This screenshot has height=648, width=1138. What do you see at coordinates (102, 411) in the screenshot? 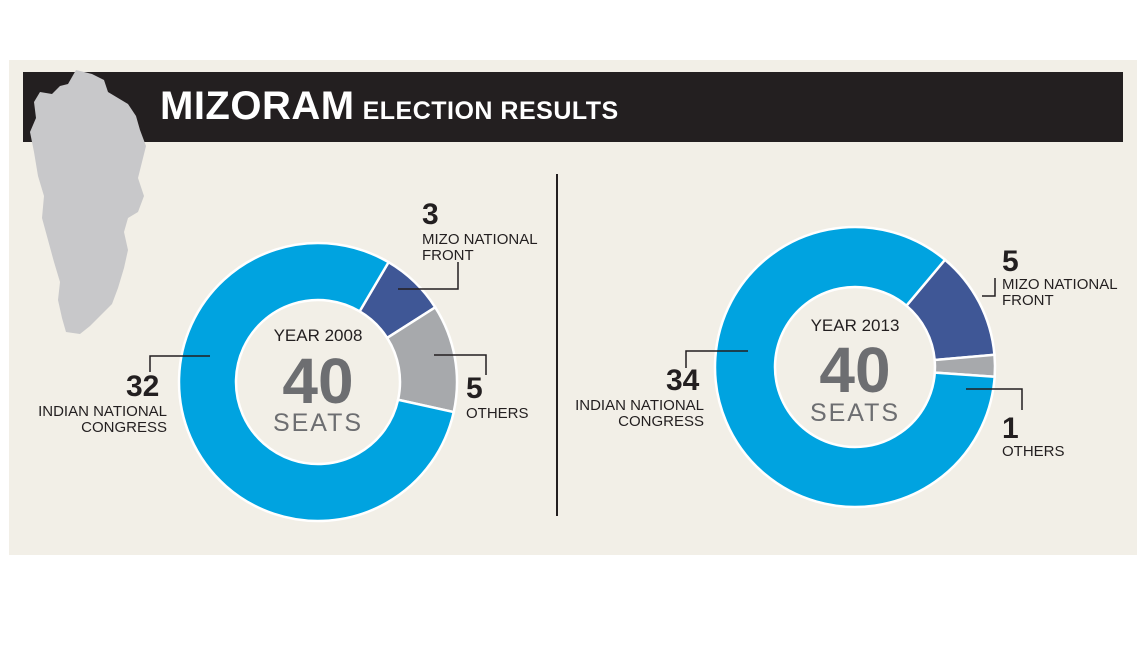
I see `inc-label1-2008: INDIAN NATIONAL` at bounding box center [102, 411].